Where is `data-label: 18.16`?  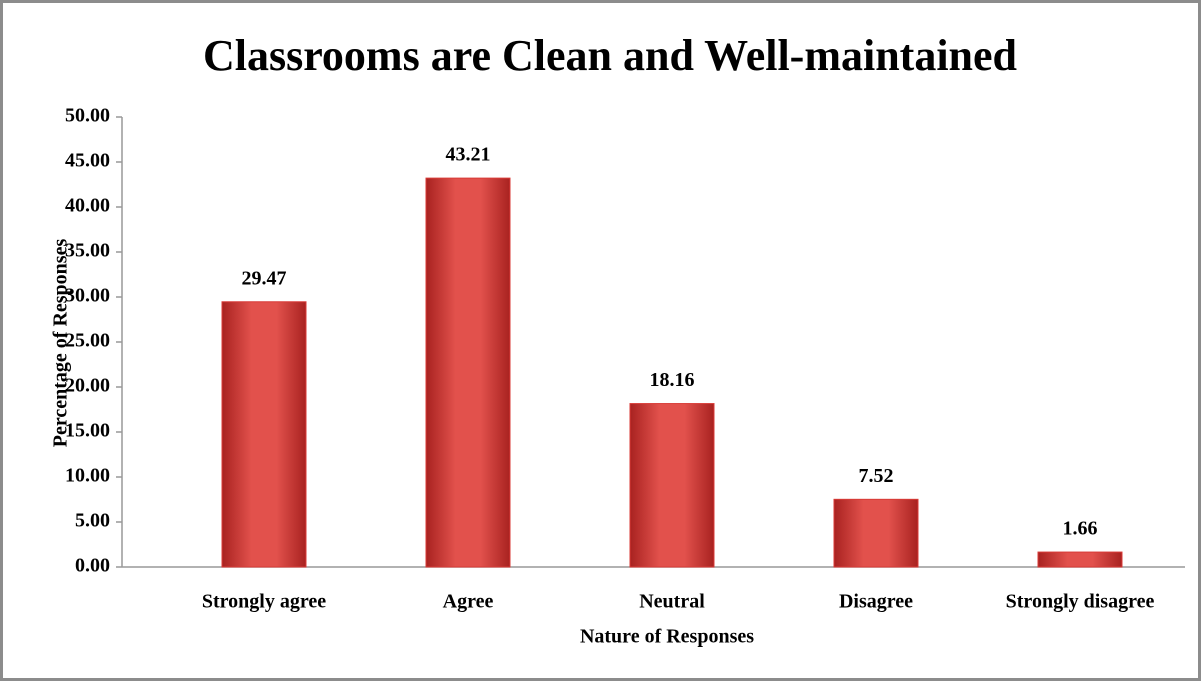
data-label: 18.16 is located at coordinates (672, 380).